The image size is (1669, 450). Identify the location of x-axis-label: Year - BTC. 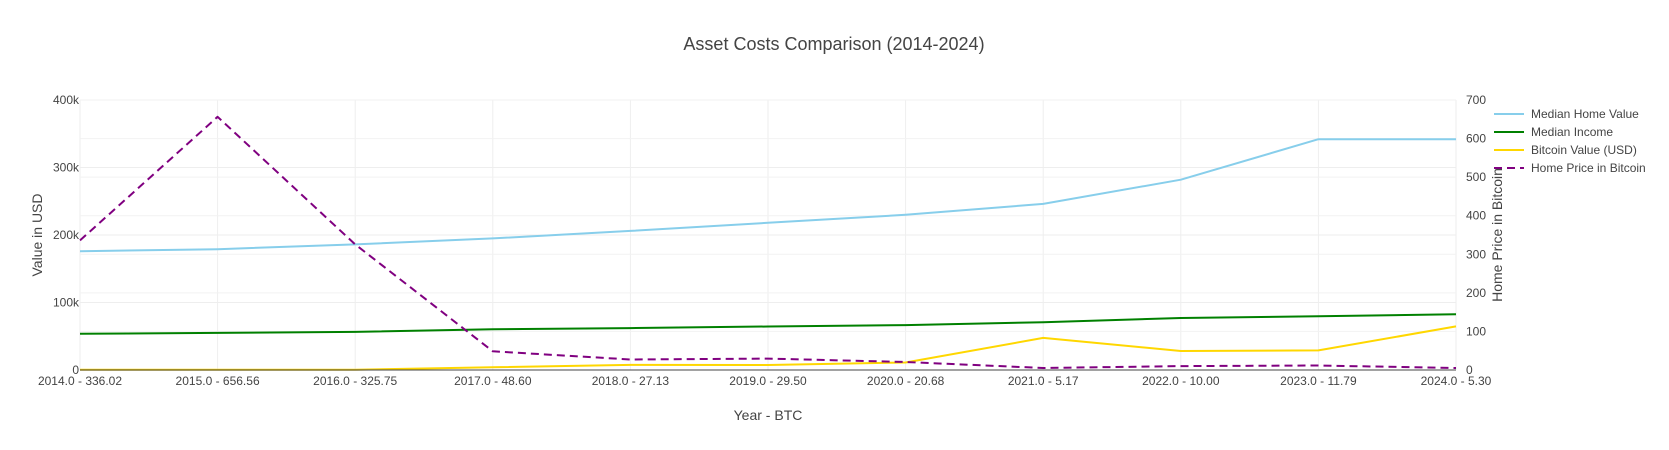
(768, 415).